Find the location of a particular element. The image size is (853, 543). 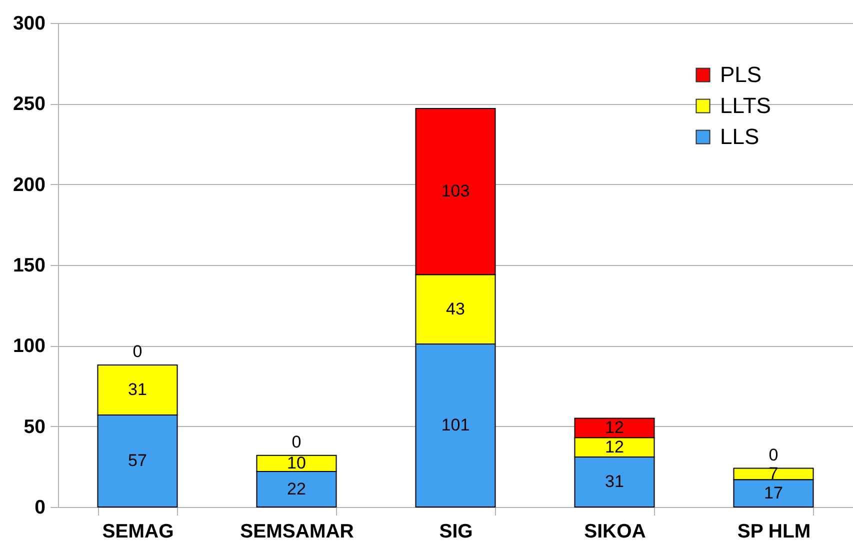

x-tick-label: SIKOA is located at coordinates (615, 531).